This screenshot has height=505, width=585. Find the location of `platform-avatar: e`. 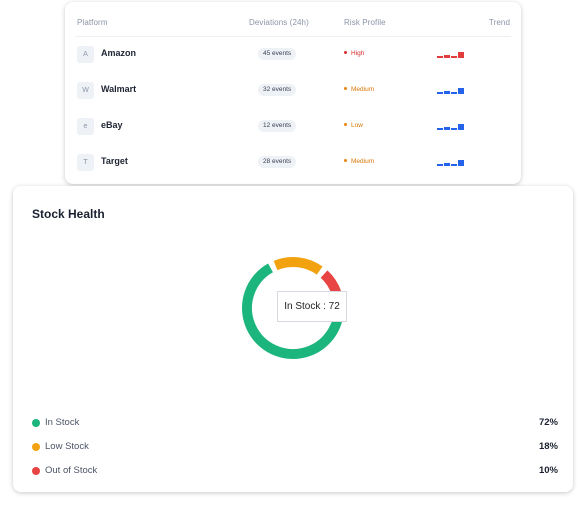

platform-avatar: e is located at coordinates (85, 126).